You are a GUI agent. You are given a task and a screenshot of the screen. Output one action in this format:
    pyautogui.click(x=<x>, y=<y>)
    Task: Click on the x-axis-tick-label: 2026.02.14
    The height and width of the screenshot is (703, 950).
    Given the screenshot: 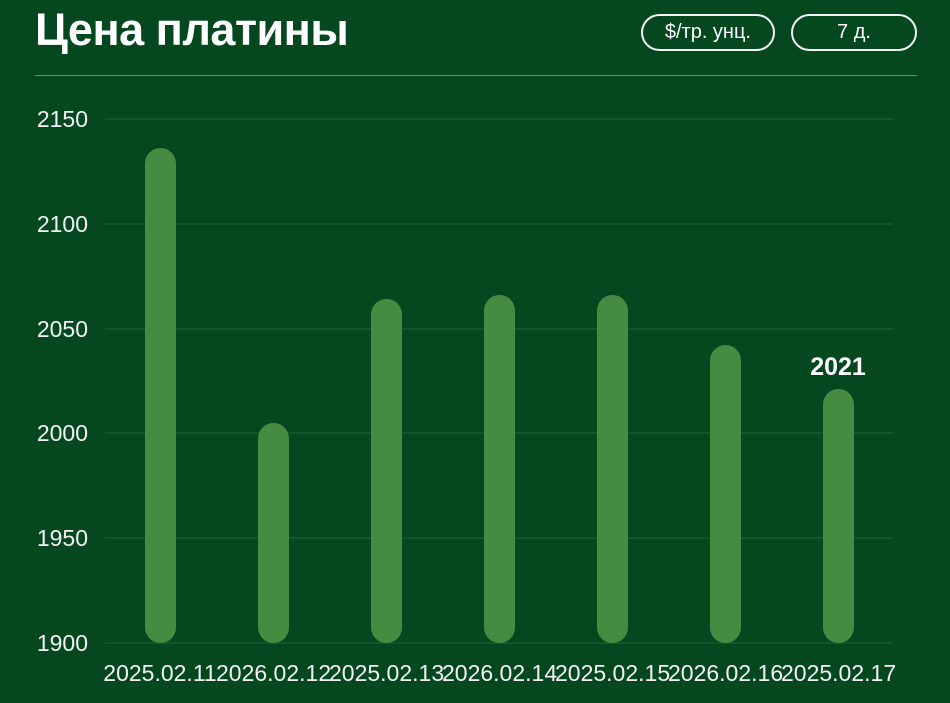 What is the action you would take?
    pyautogui.click(x=500, y=673)
    